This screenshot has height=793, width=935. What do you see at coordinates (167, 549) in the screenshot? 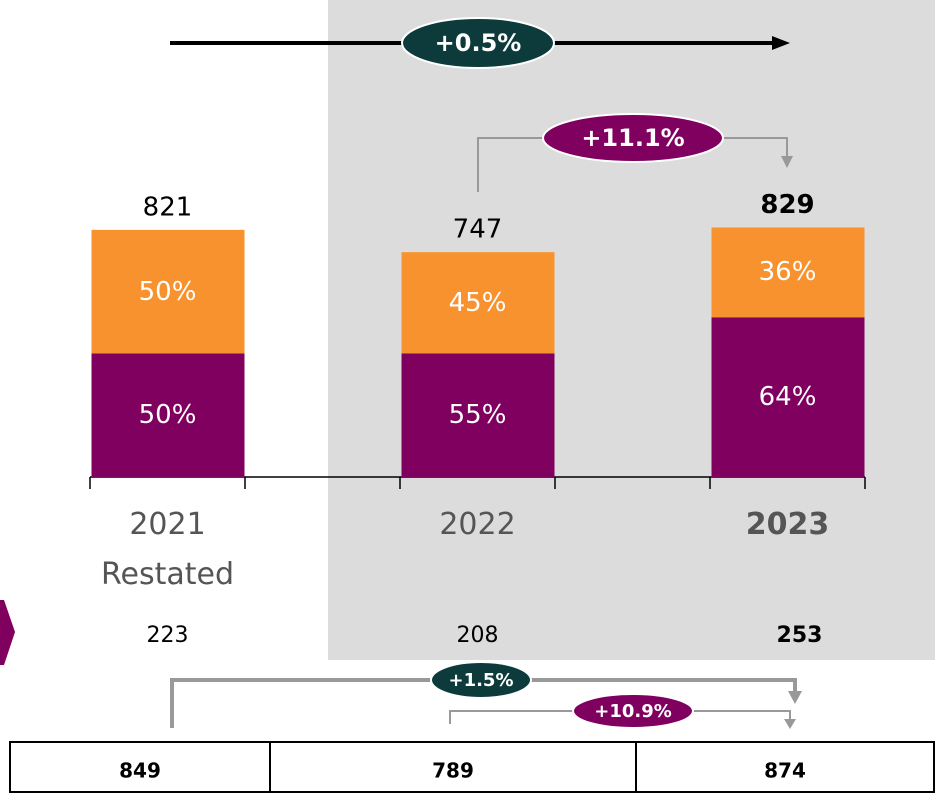
I see `category-label: 2021 Restated` at bounding box center [167, 549].